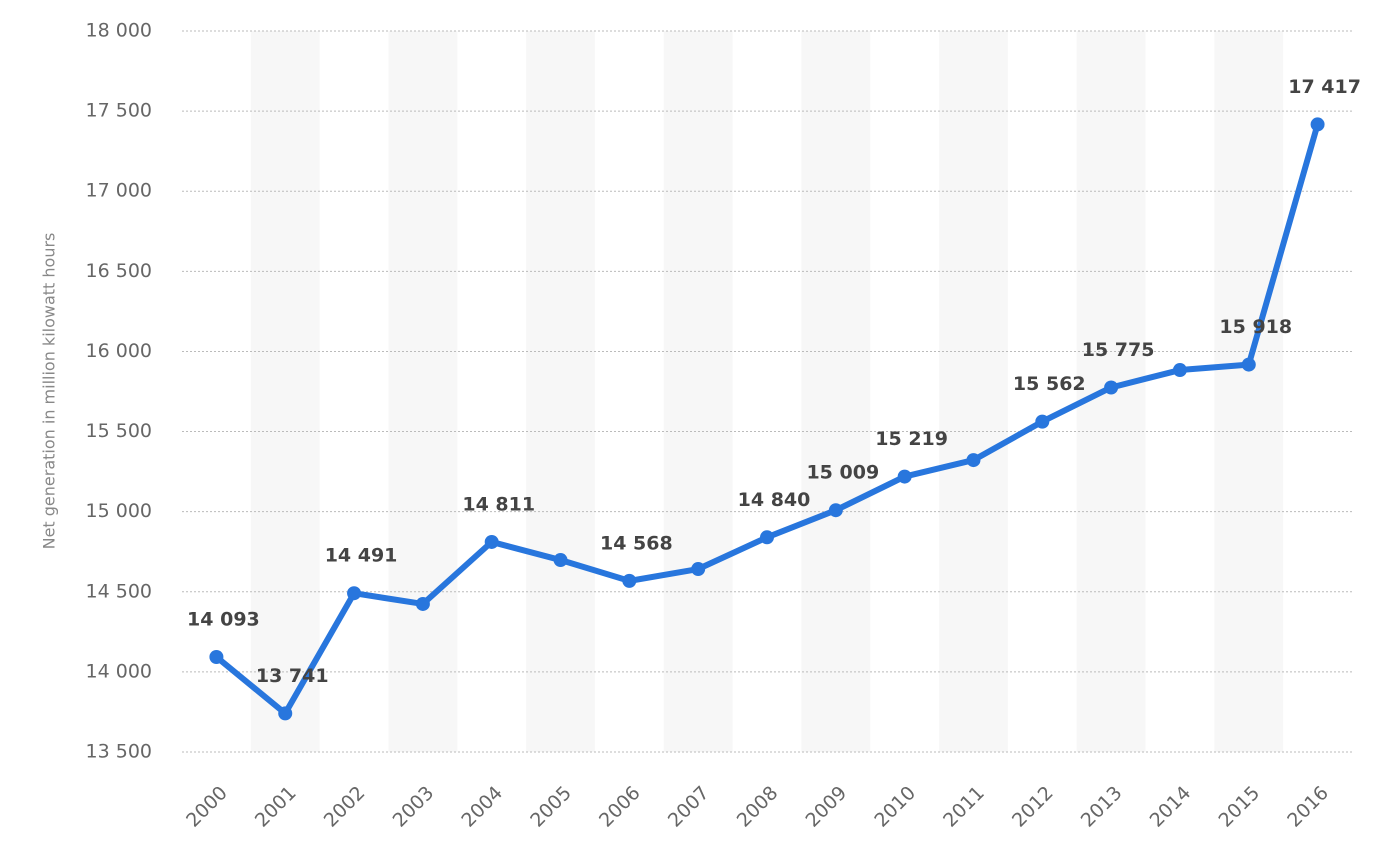 Image resolution: width=1398 pixels, height=868 pixels. What do you see at coordinates (482, 807) in the screenshot?
I see `x-tick-label: 2004` at bounding box center [482, 807].